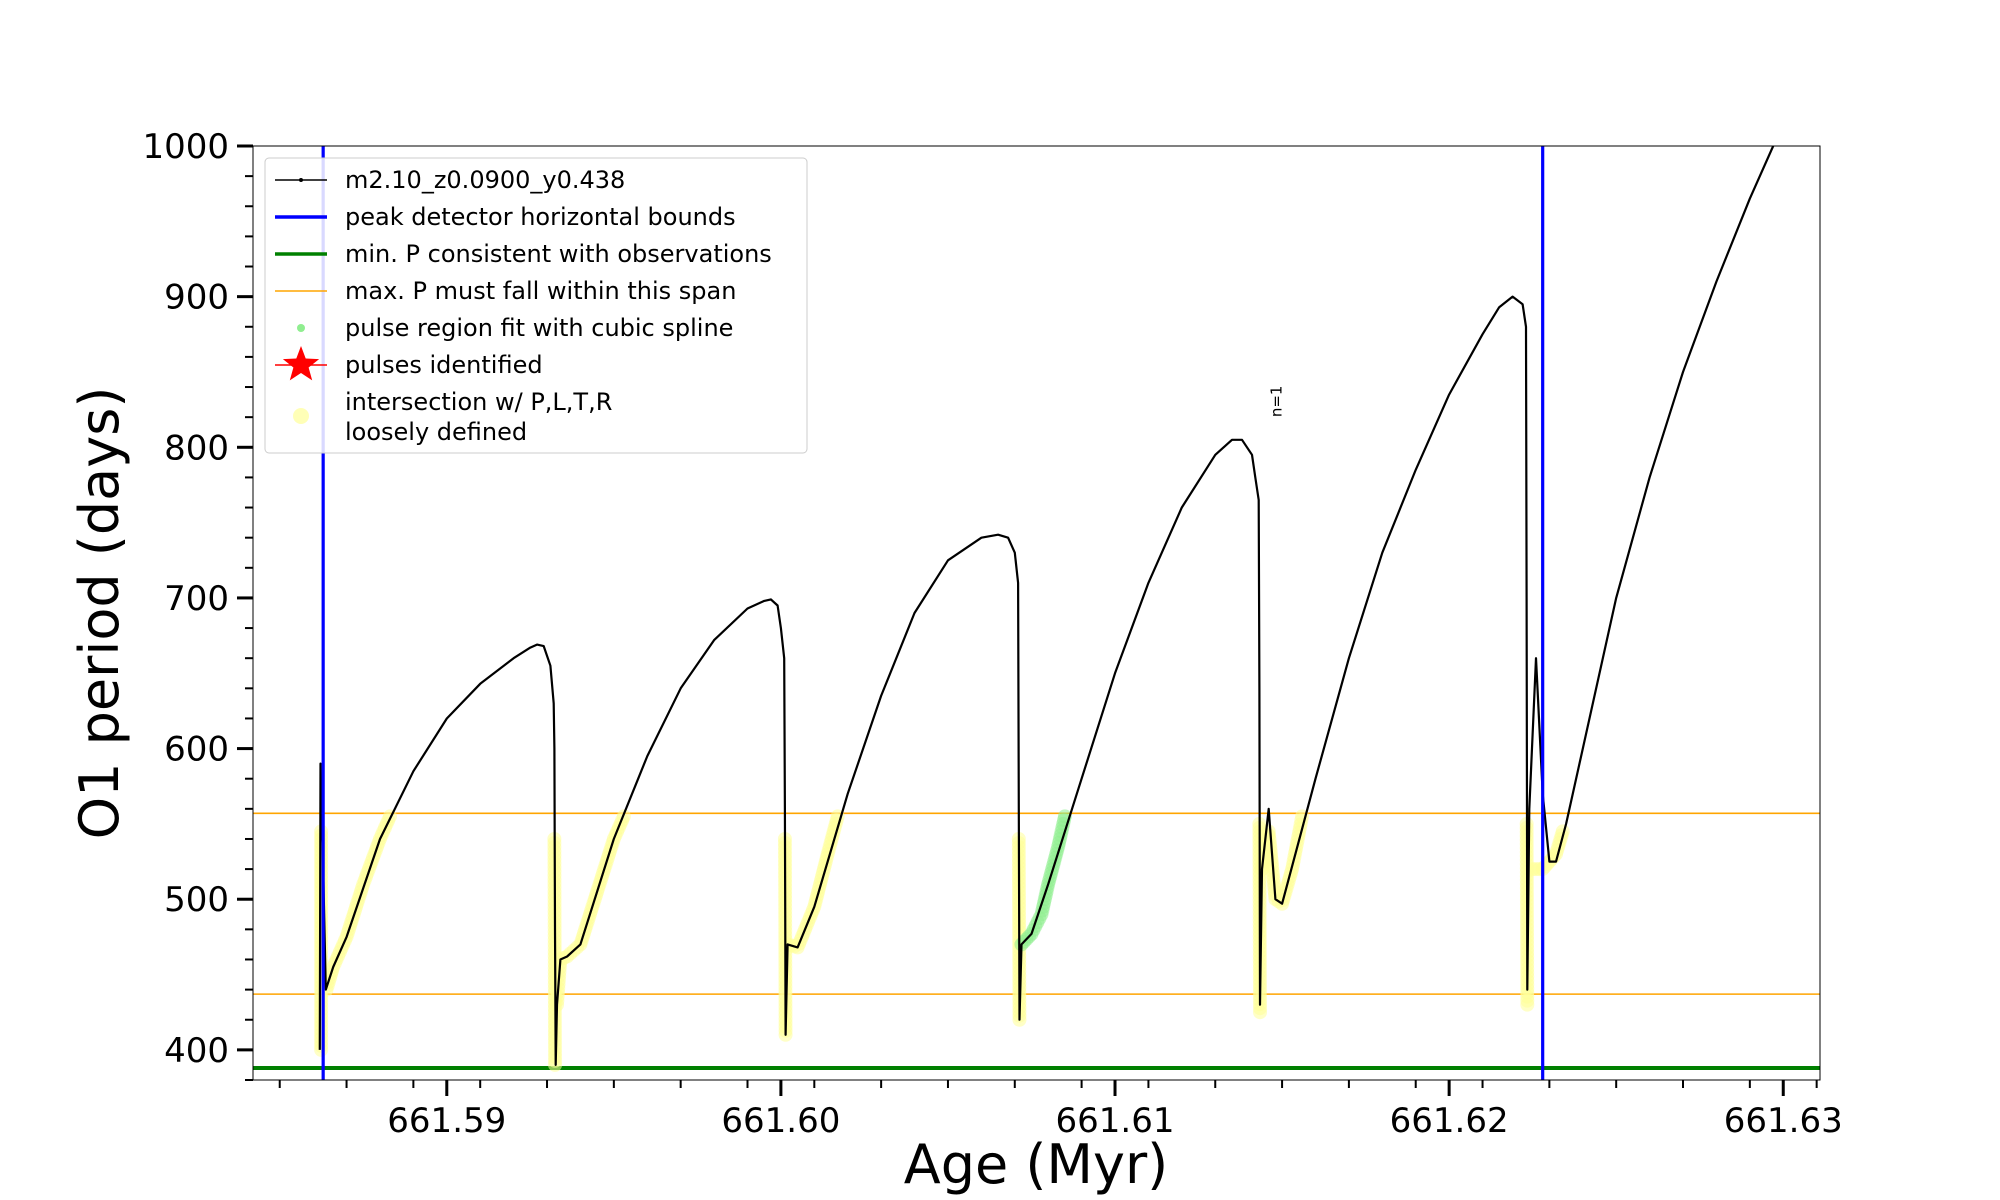 The image size is (2000, 1200). What do you see at coordinates (780, 1121) in the screenshot?
I see `x-tick-label-1: 661.60` at bounding box center [780, 1121].